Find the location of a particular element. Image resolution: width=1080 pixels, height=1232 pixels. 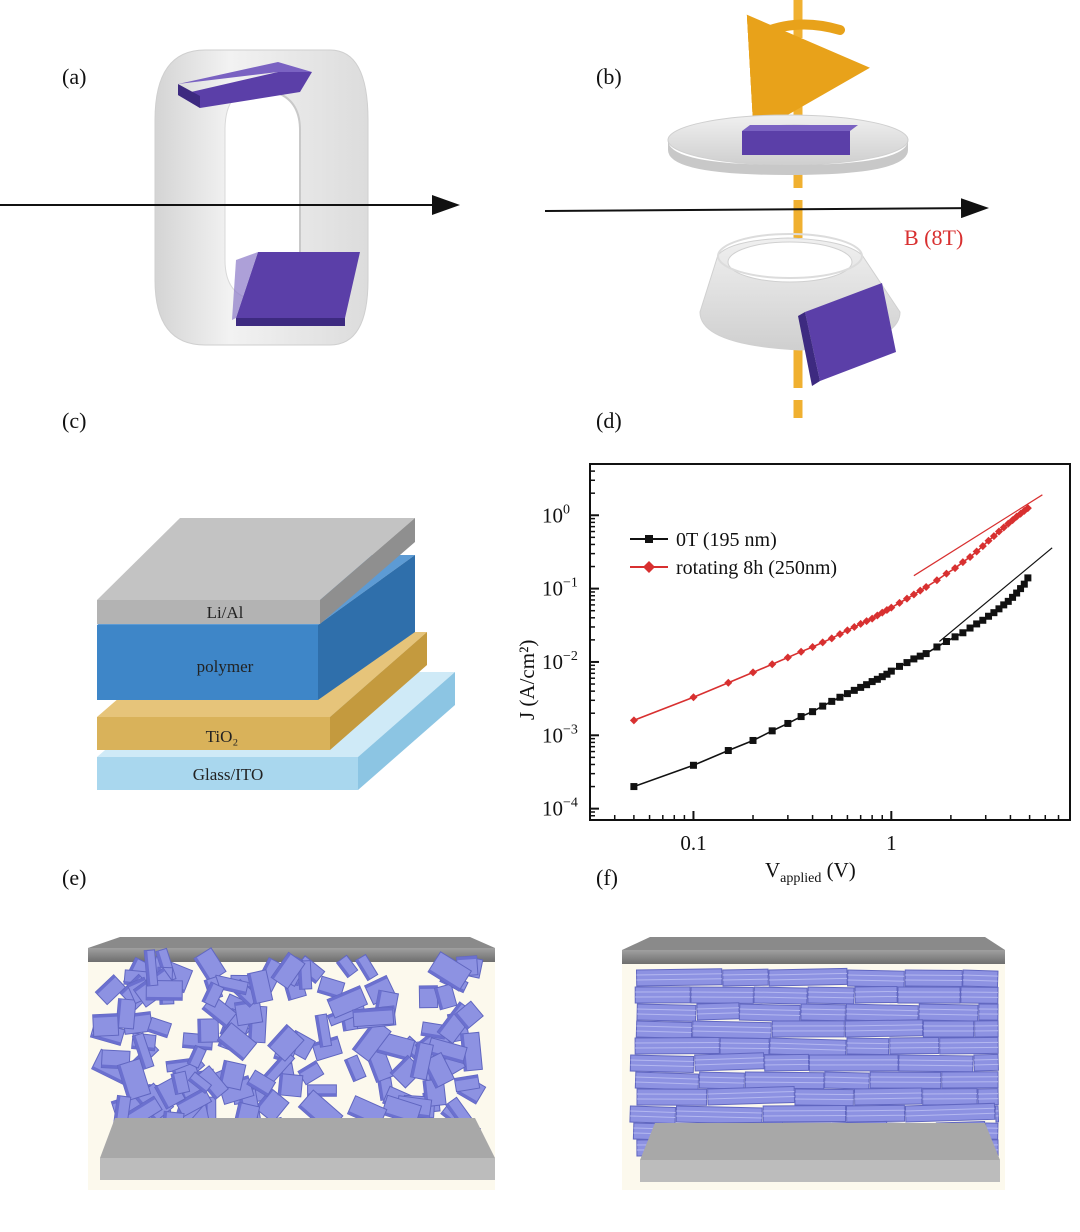

top-plate-e is located at coordinates (291, 942).